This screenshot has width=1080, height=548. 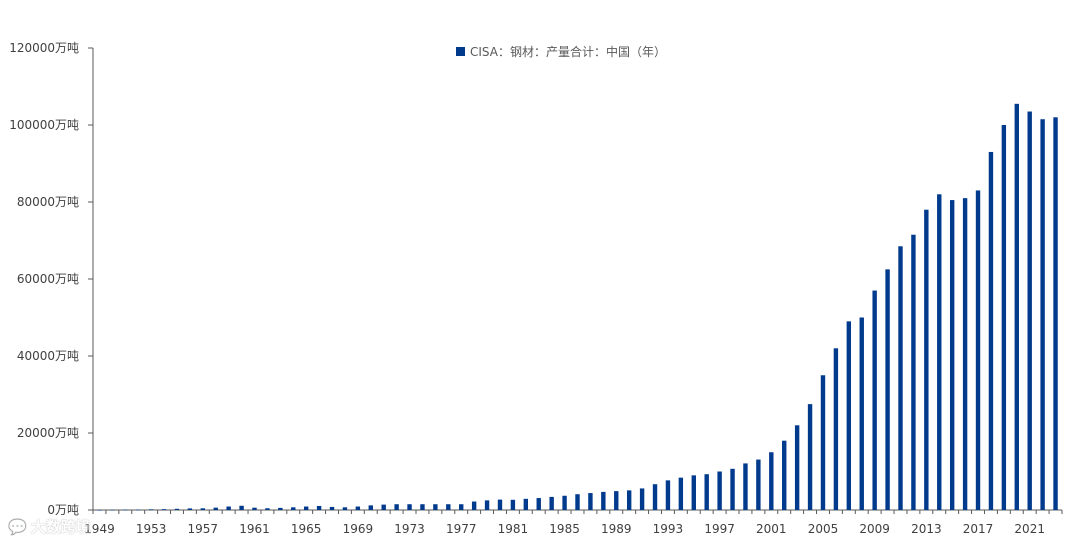 I want to click on x-tick-label: 1977, so click(x=461, y=529).